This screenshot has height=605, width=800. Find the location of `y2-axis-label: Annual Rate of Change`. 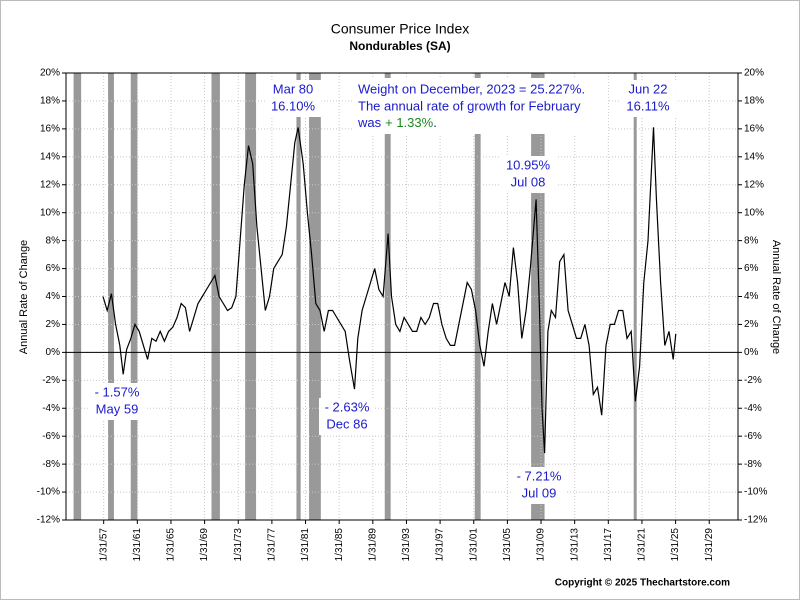

y2-axis-label: Annual Rate of Change is located at coordinates (776, 297).